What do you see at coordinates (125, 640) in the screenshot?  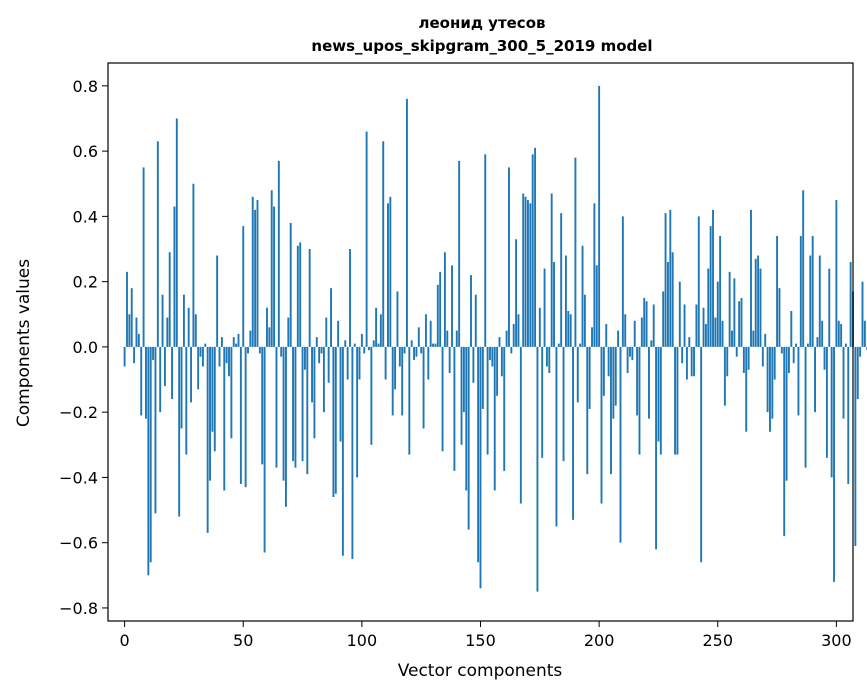 I see `x-tick-label: 0` at bounding box center [125, 640].